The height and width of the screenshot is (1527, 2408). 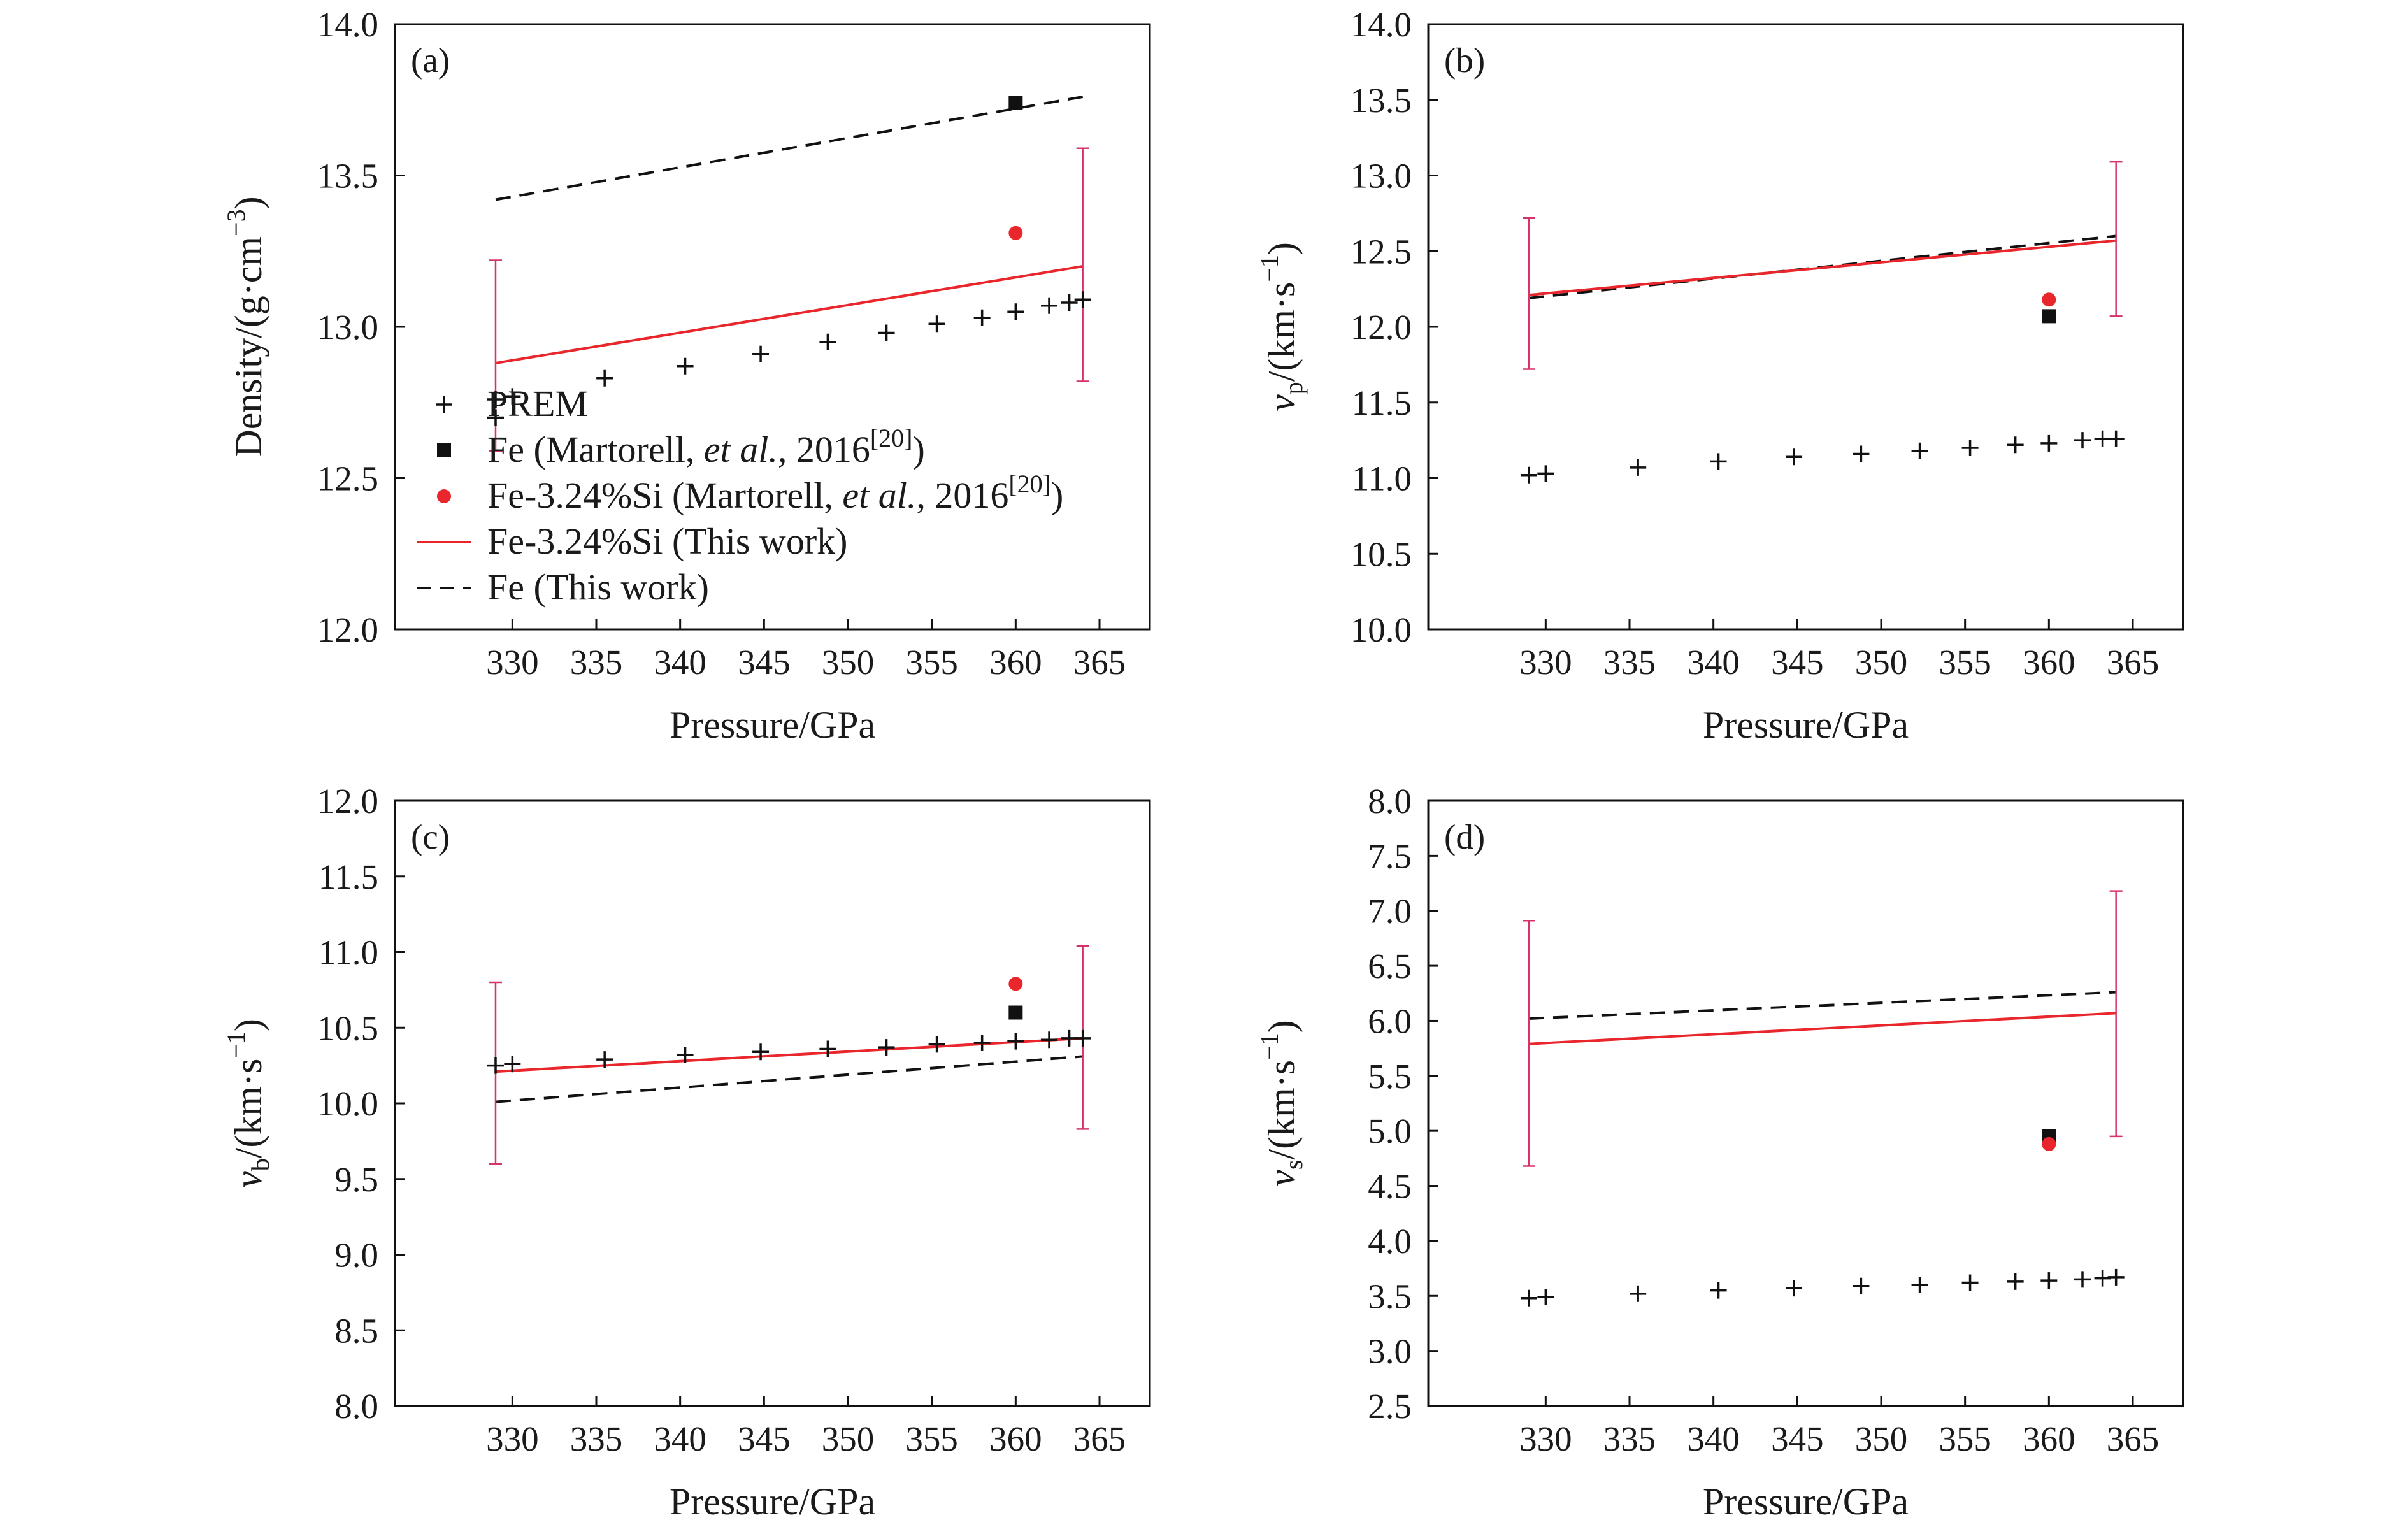 What do you see at coordinates (1465, 60) in the screenshot?
I see `panel-label: (b)` at bounding box center [1465, 60].